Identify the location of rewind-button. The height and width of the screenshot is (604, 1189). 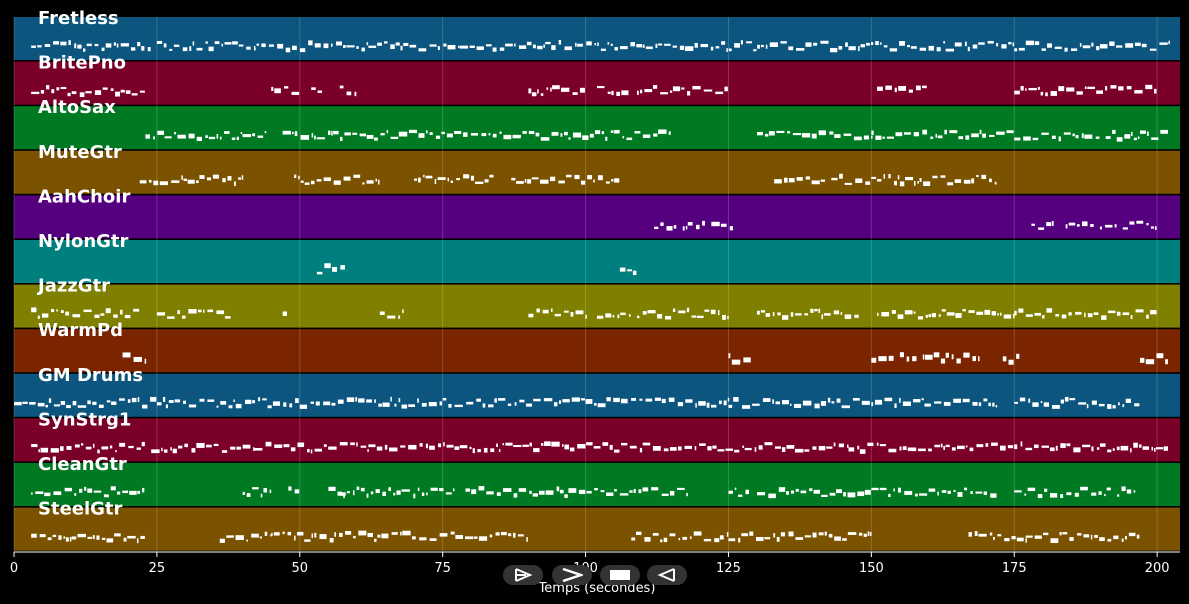
(667, 575).